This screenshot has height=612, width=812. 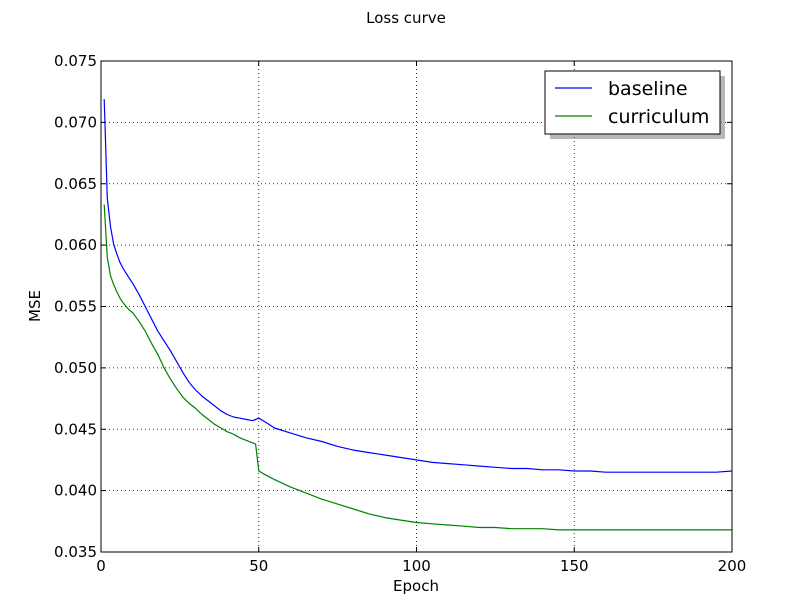 I want to click on legend-box, so click(x=632, y=102).